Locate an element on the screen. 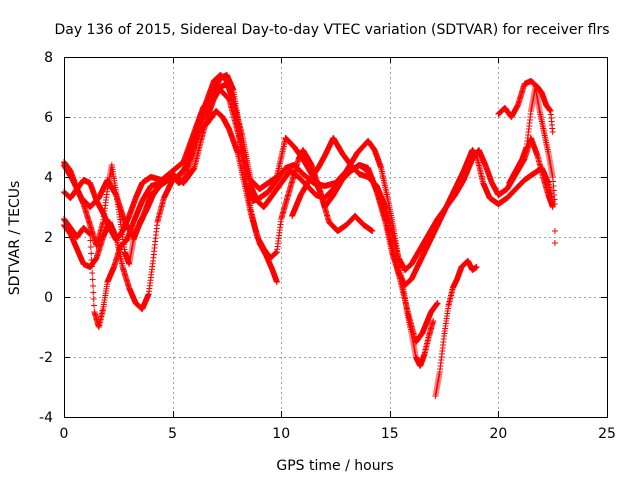  x-axis-label: GPS time / hours is located at coordinates (334, 466).